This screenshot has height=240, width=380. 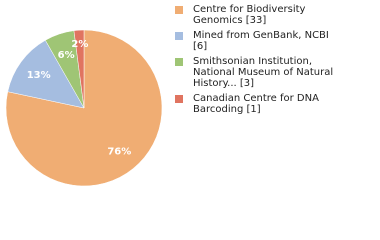 What do you see at coordinates (256, 104) in the screenshot?
I see `legend-label: Canadian Centre for DNA Barcoding [1]` at bounding box center [256, 104].